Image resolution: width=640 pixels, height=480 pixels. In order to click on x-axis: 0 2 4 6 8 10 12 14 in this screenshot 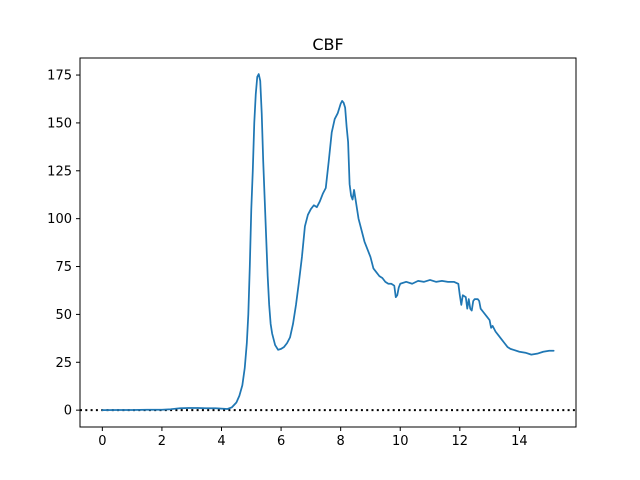, I will do `click(313, 438)`.